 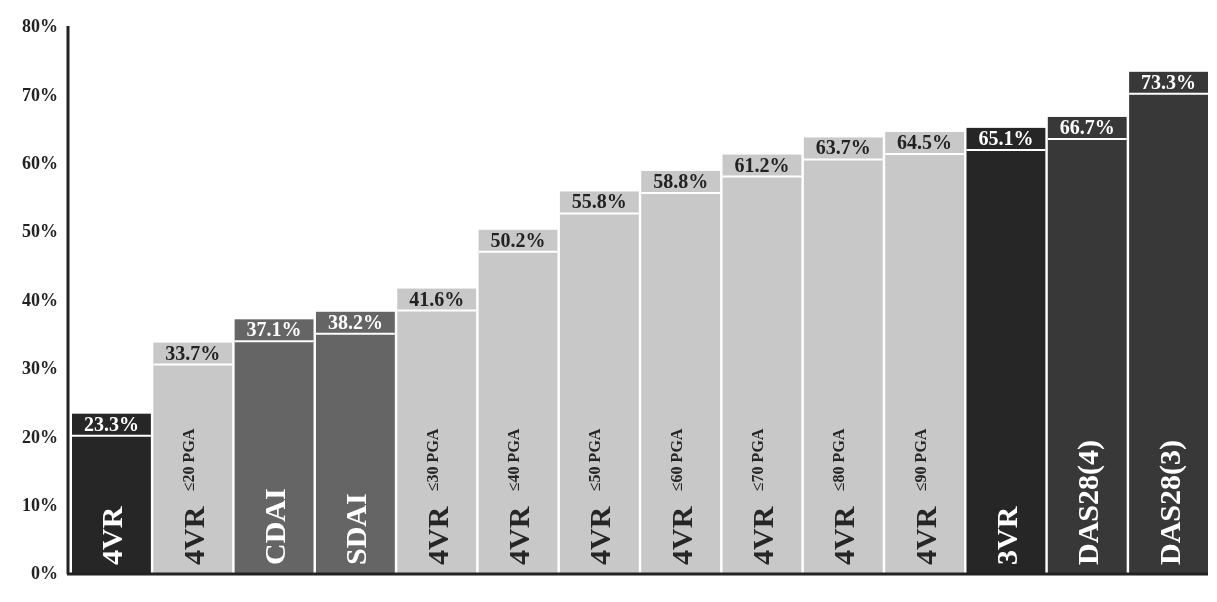 I want to click on x-tick-label: SDAI, so click(x=356, y=529).